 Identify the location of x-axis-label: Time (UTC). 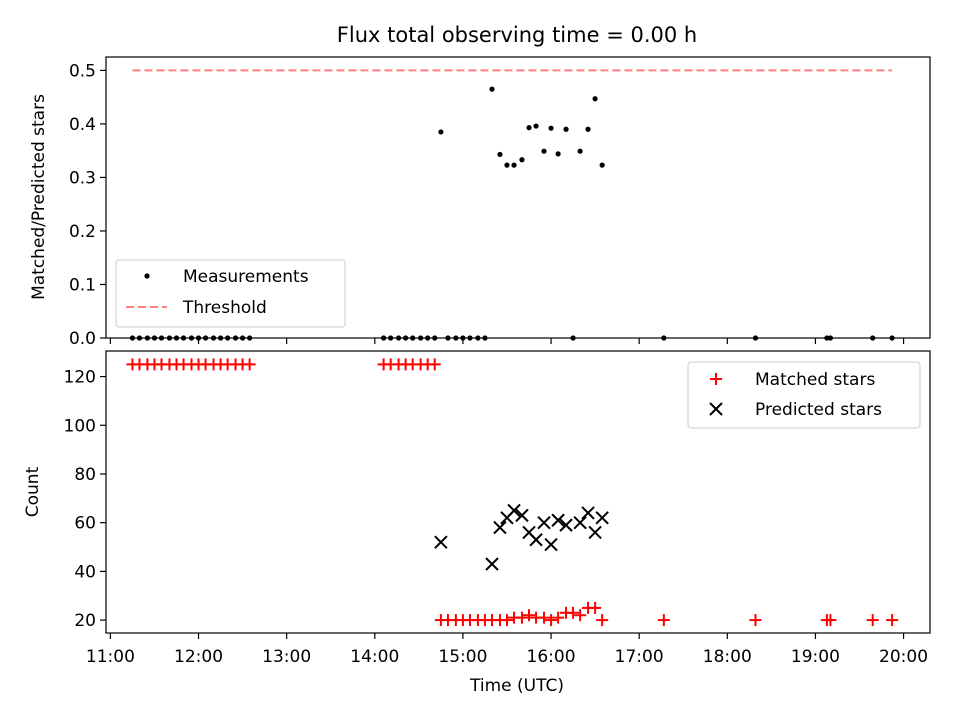
(516, 686).